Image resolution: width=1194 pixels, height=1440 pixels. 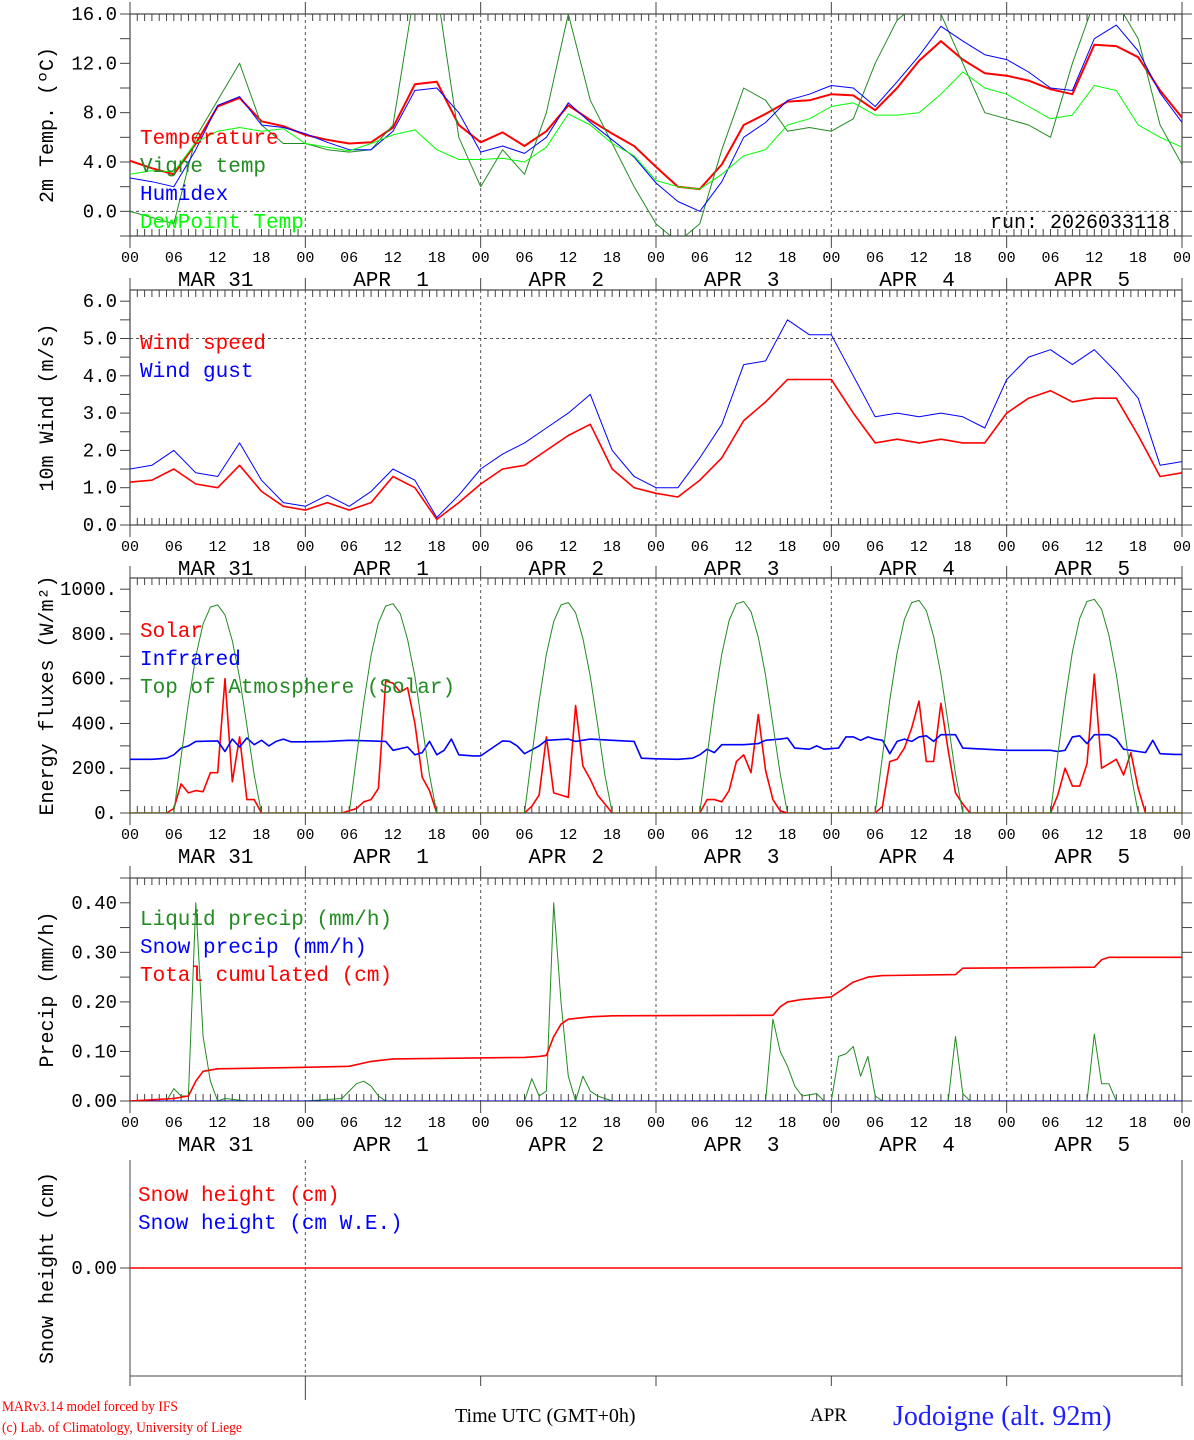 What do you see at coordinates (184, 195) in the screenshot?
I see `legend-entry: Humidex` at bounding box center [184, 195].